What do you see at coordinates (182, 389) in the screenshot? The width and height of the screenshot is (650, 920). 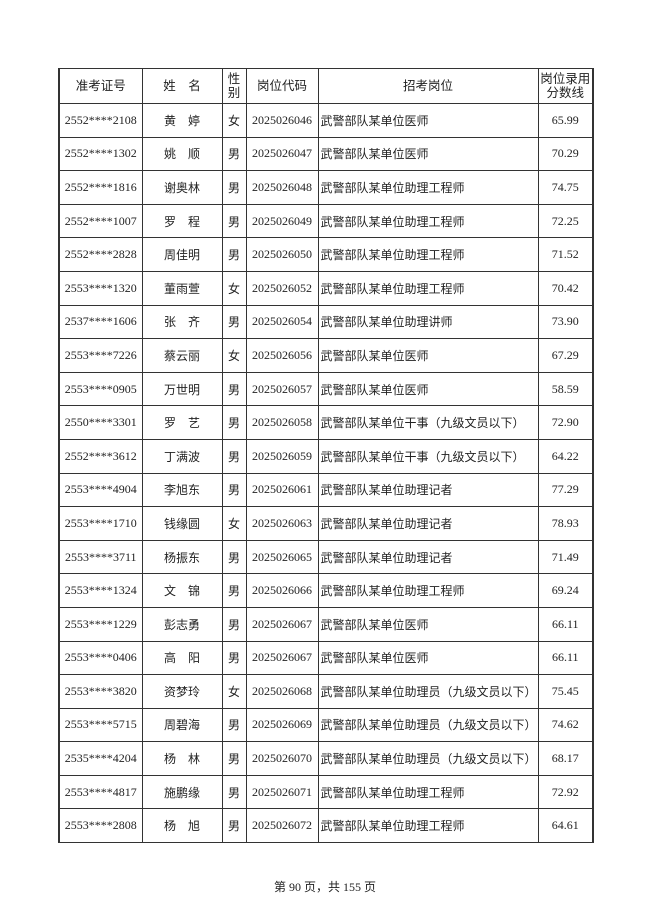 I see `cell-name: 万世明` at bounding box center [182, 389].